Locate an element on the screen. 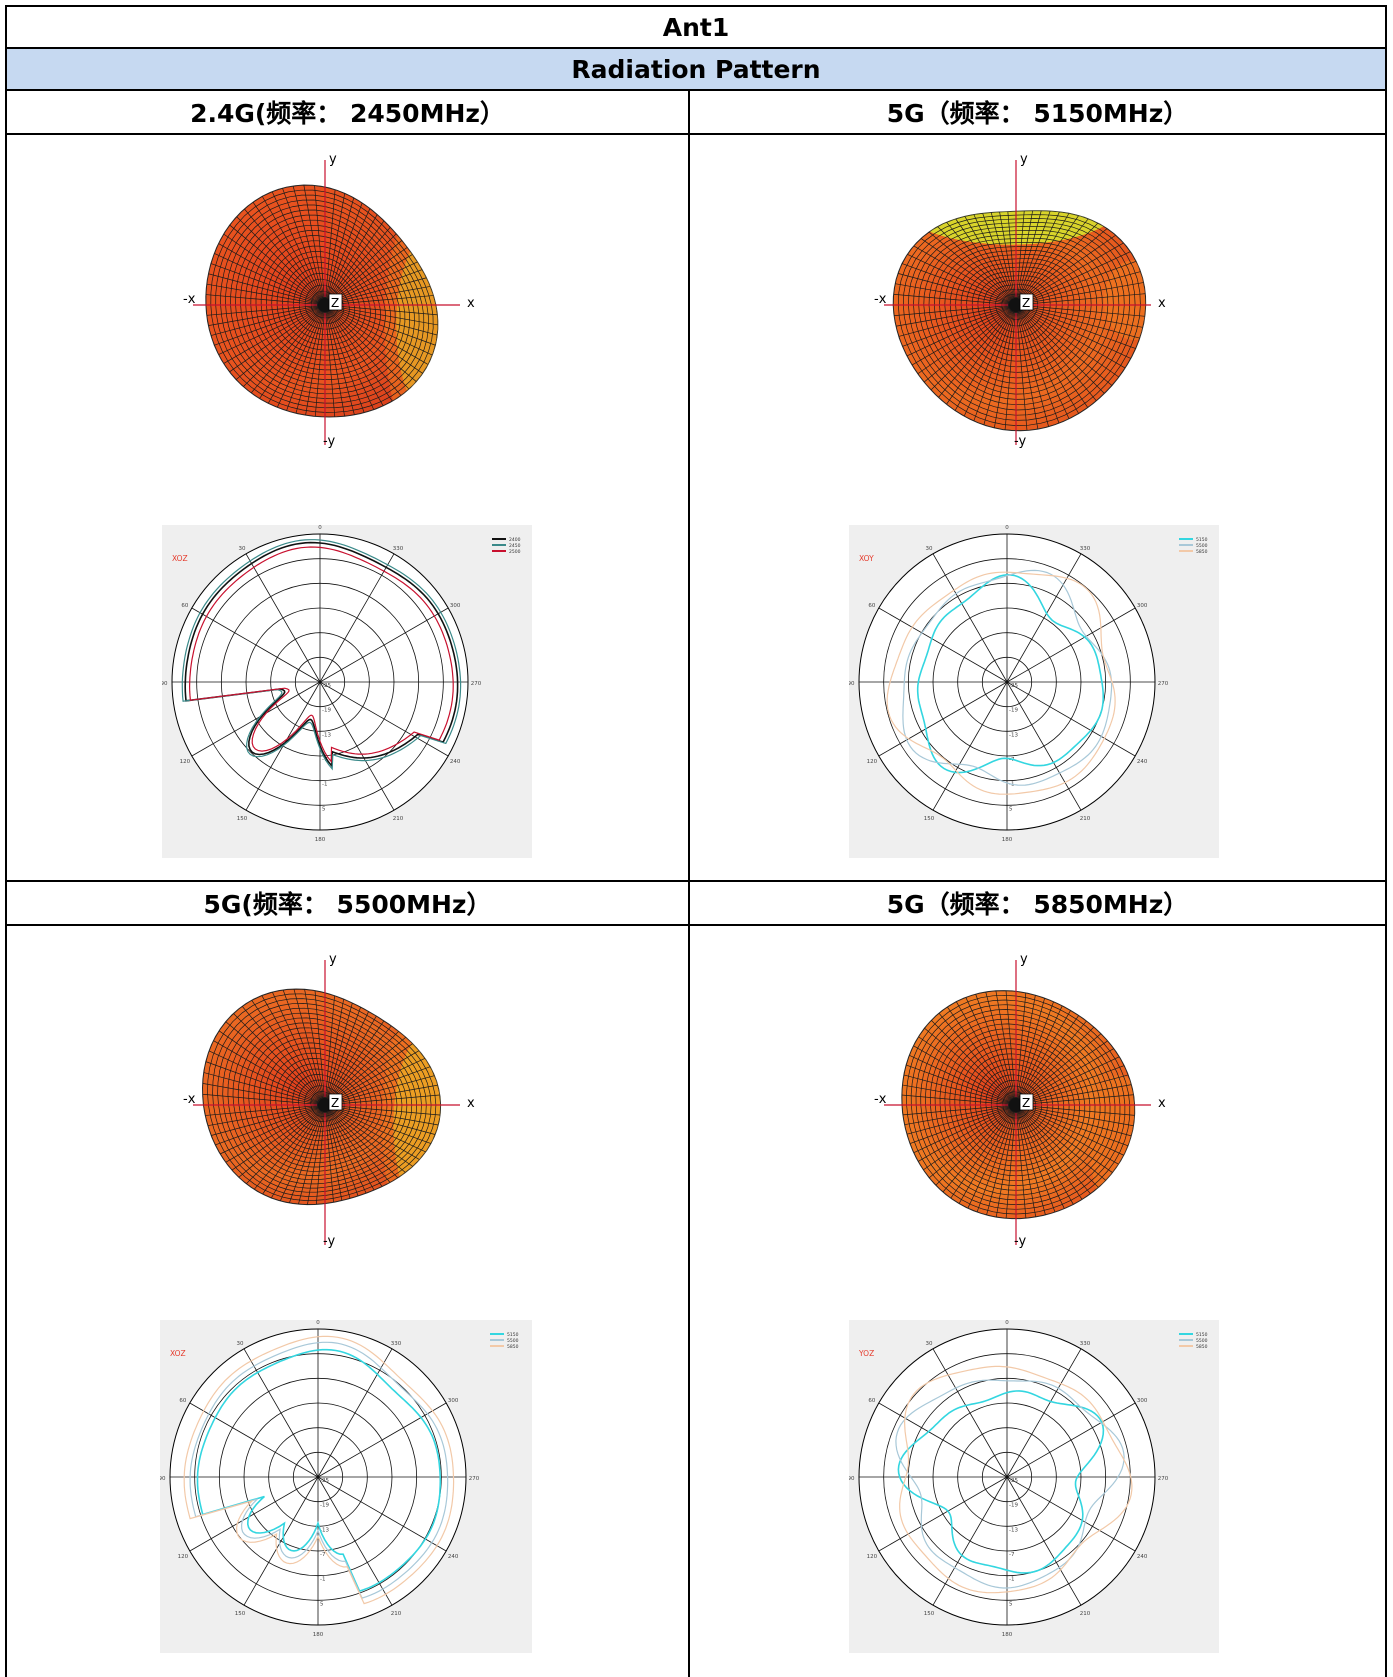 This screenshot has height=1677, width=1393. polar-plane-label: YOZ is located at coordinates (866, 1353).